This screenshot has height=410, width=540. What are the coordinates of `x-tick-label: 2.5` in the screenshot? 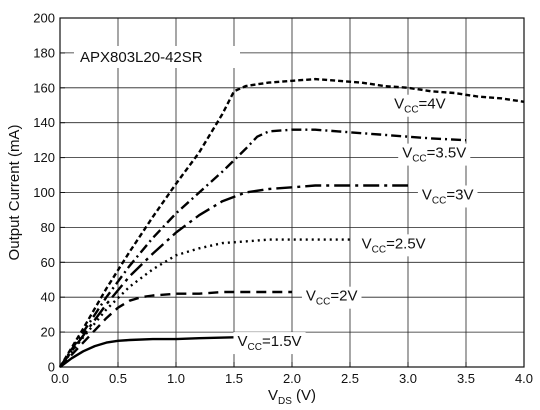 It's located at (350, 378).